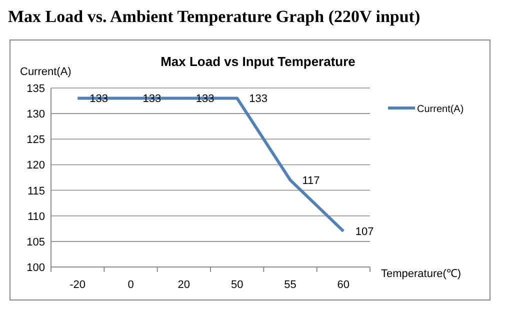 The image size is (507, 328). What do you see at coordinates (46, 72) in the screenshot?
I see `y-axis-title: Current(A)` at bounding box center [46, 72].